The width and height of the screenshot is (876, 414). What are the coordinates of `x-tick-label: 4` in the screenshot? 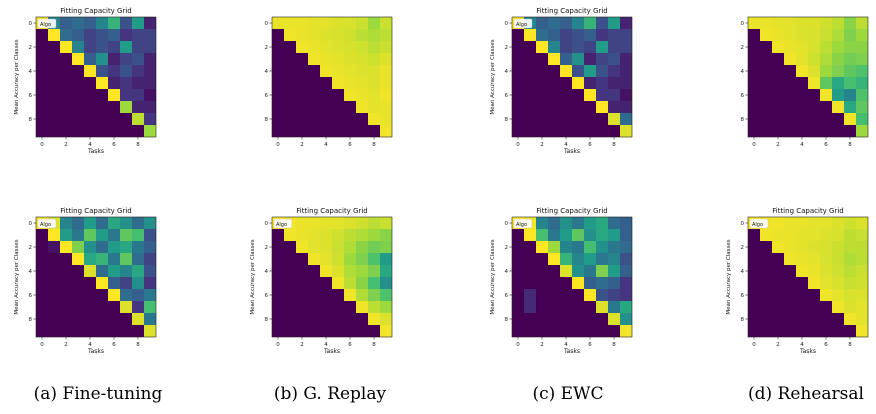 It's located at (326, 145).